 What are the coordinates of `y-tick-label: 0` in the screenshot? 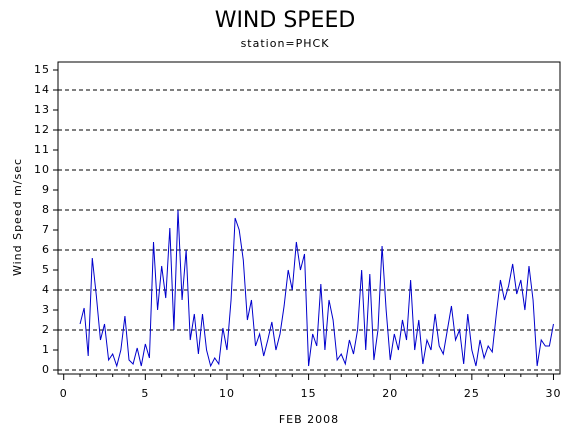 It's located at (46, 369).